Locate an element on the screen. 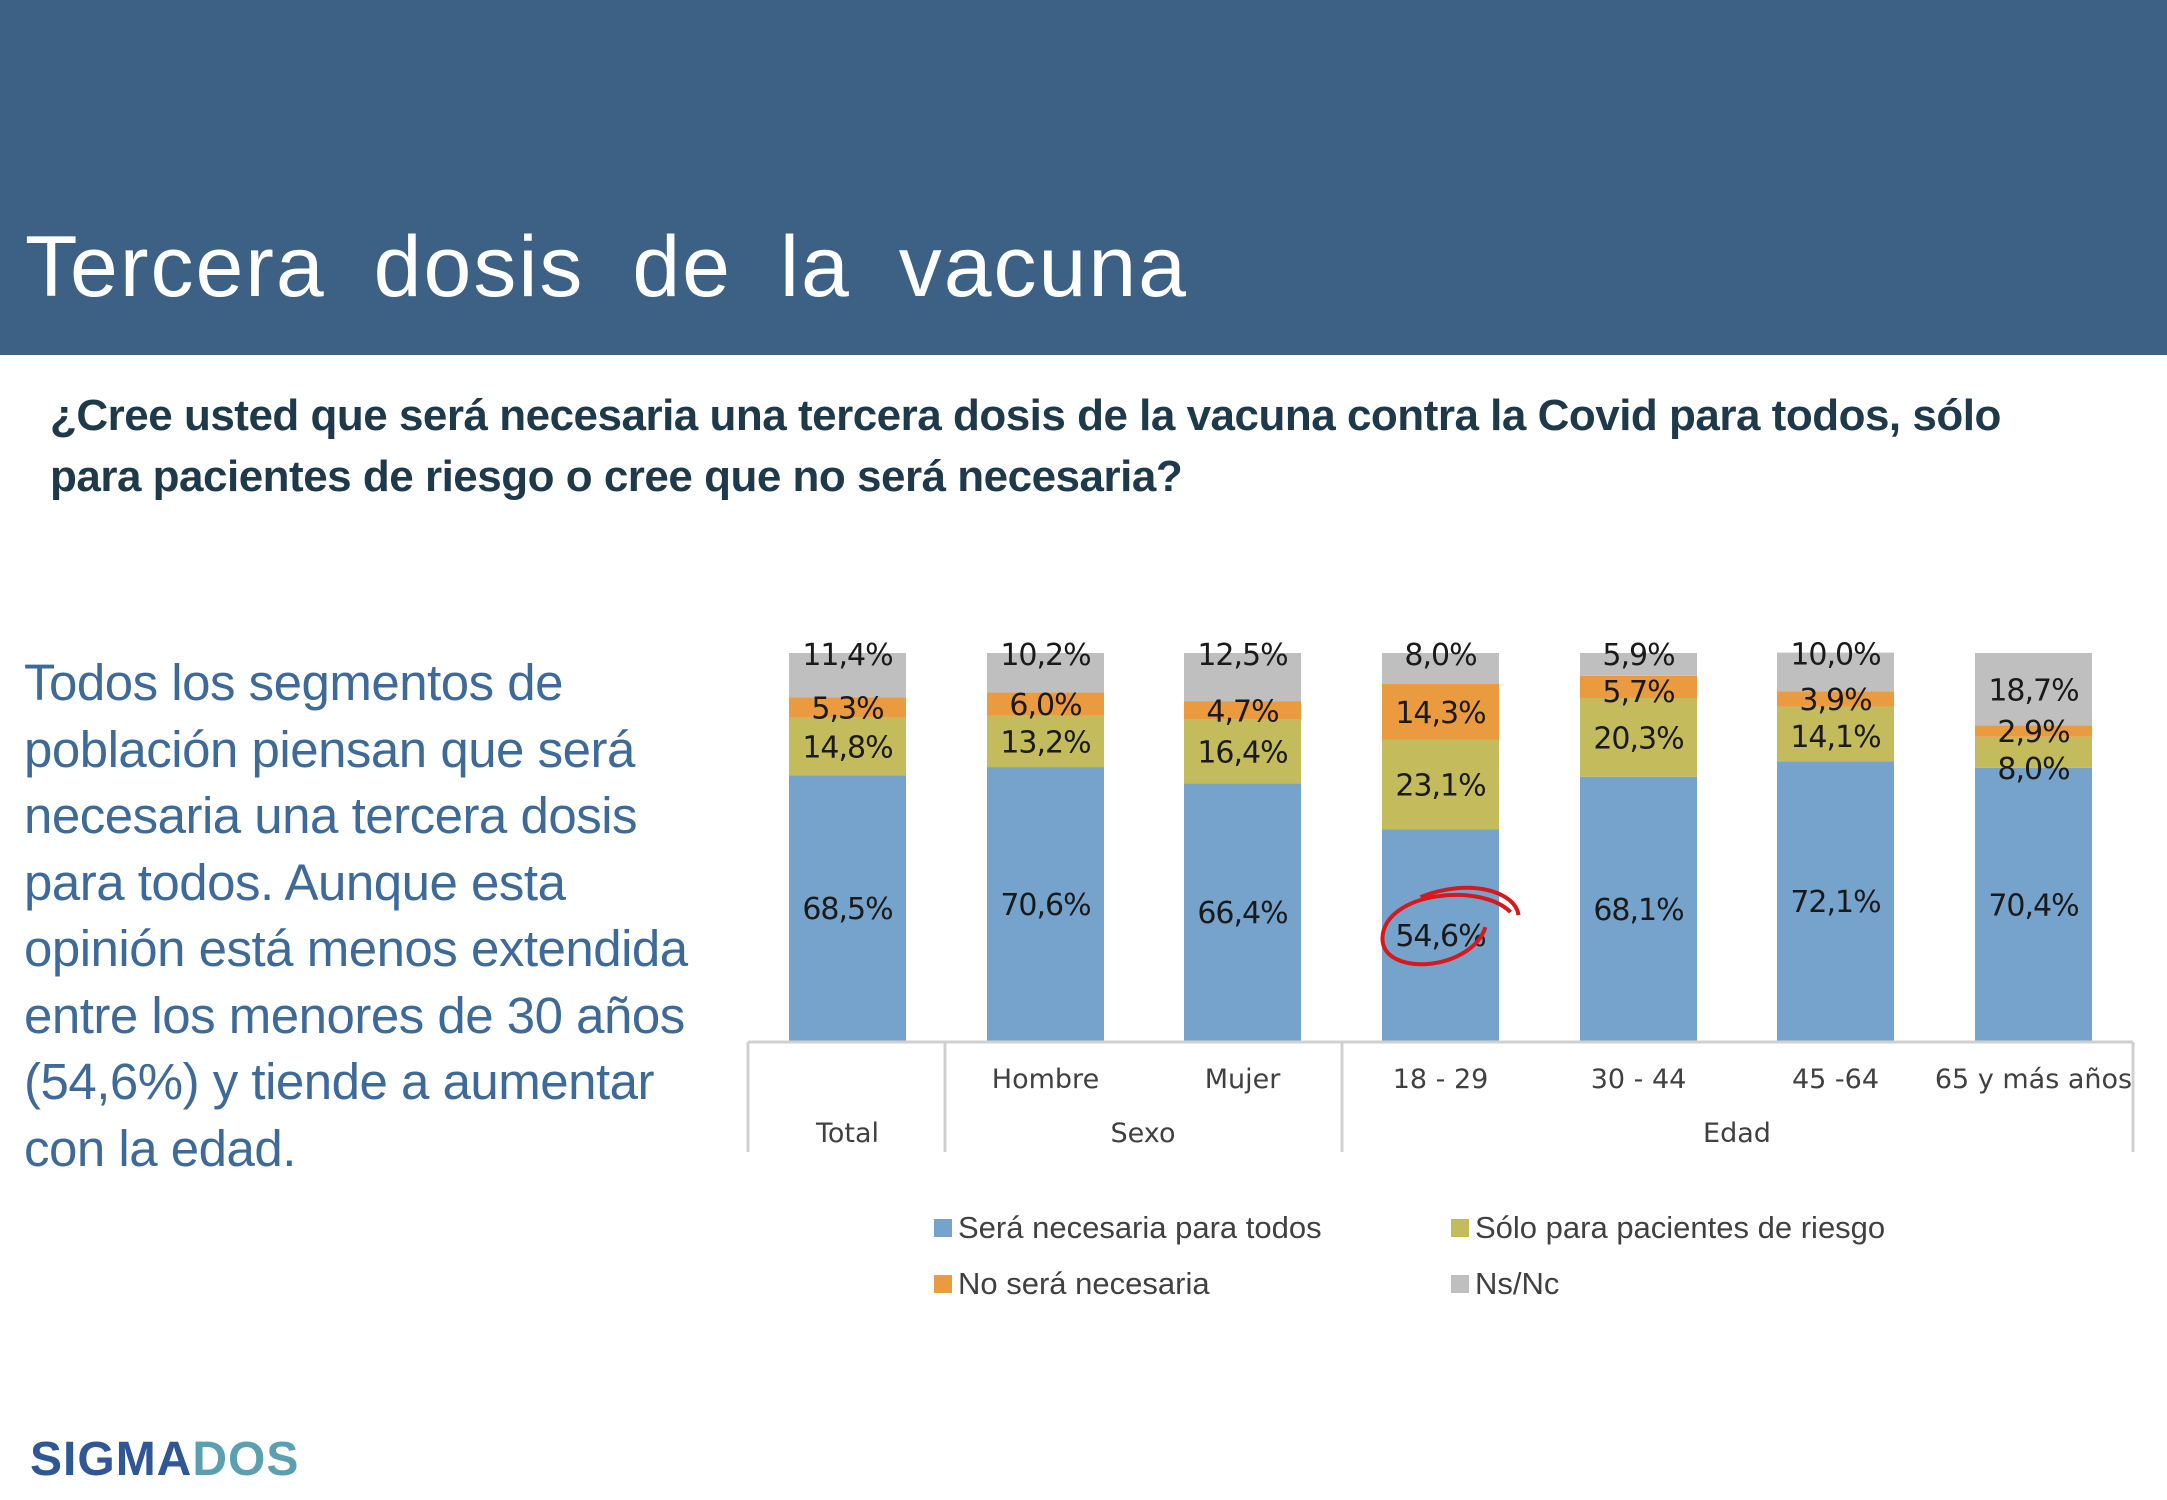 The height and width of the screenshot is (1500, 2167). category-label: 65 y más años is located at coordinates (2033, 1079).